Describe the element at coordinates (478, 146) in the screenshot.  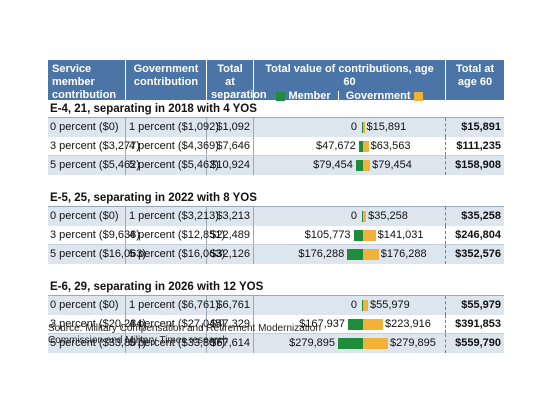
I see `total-age-60-cell: $111,235` at that location.